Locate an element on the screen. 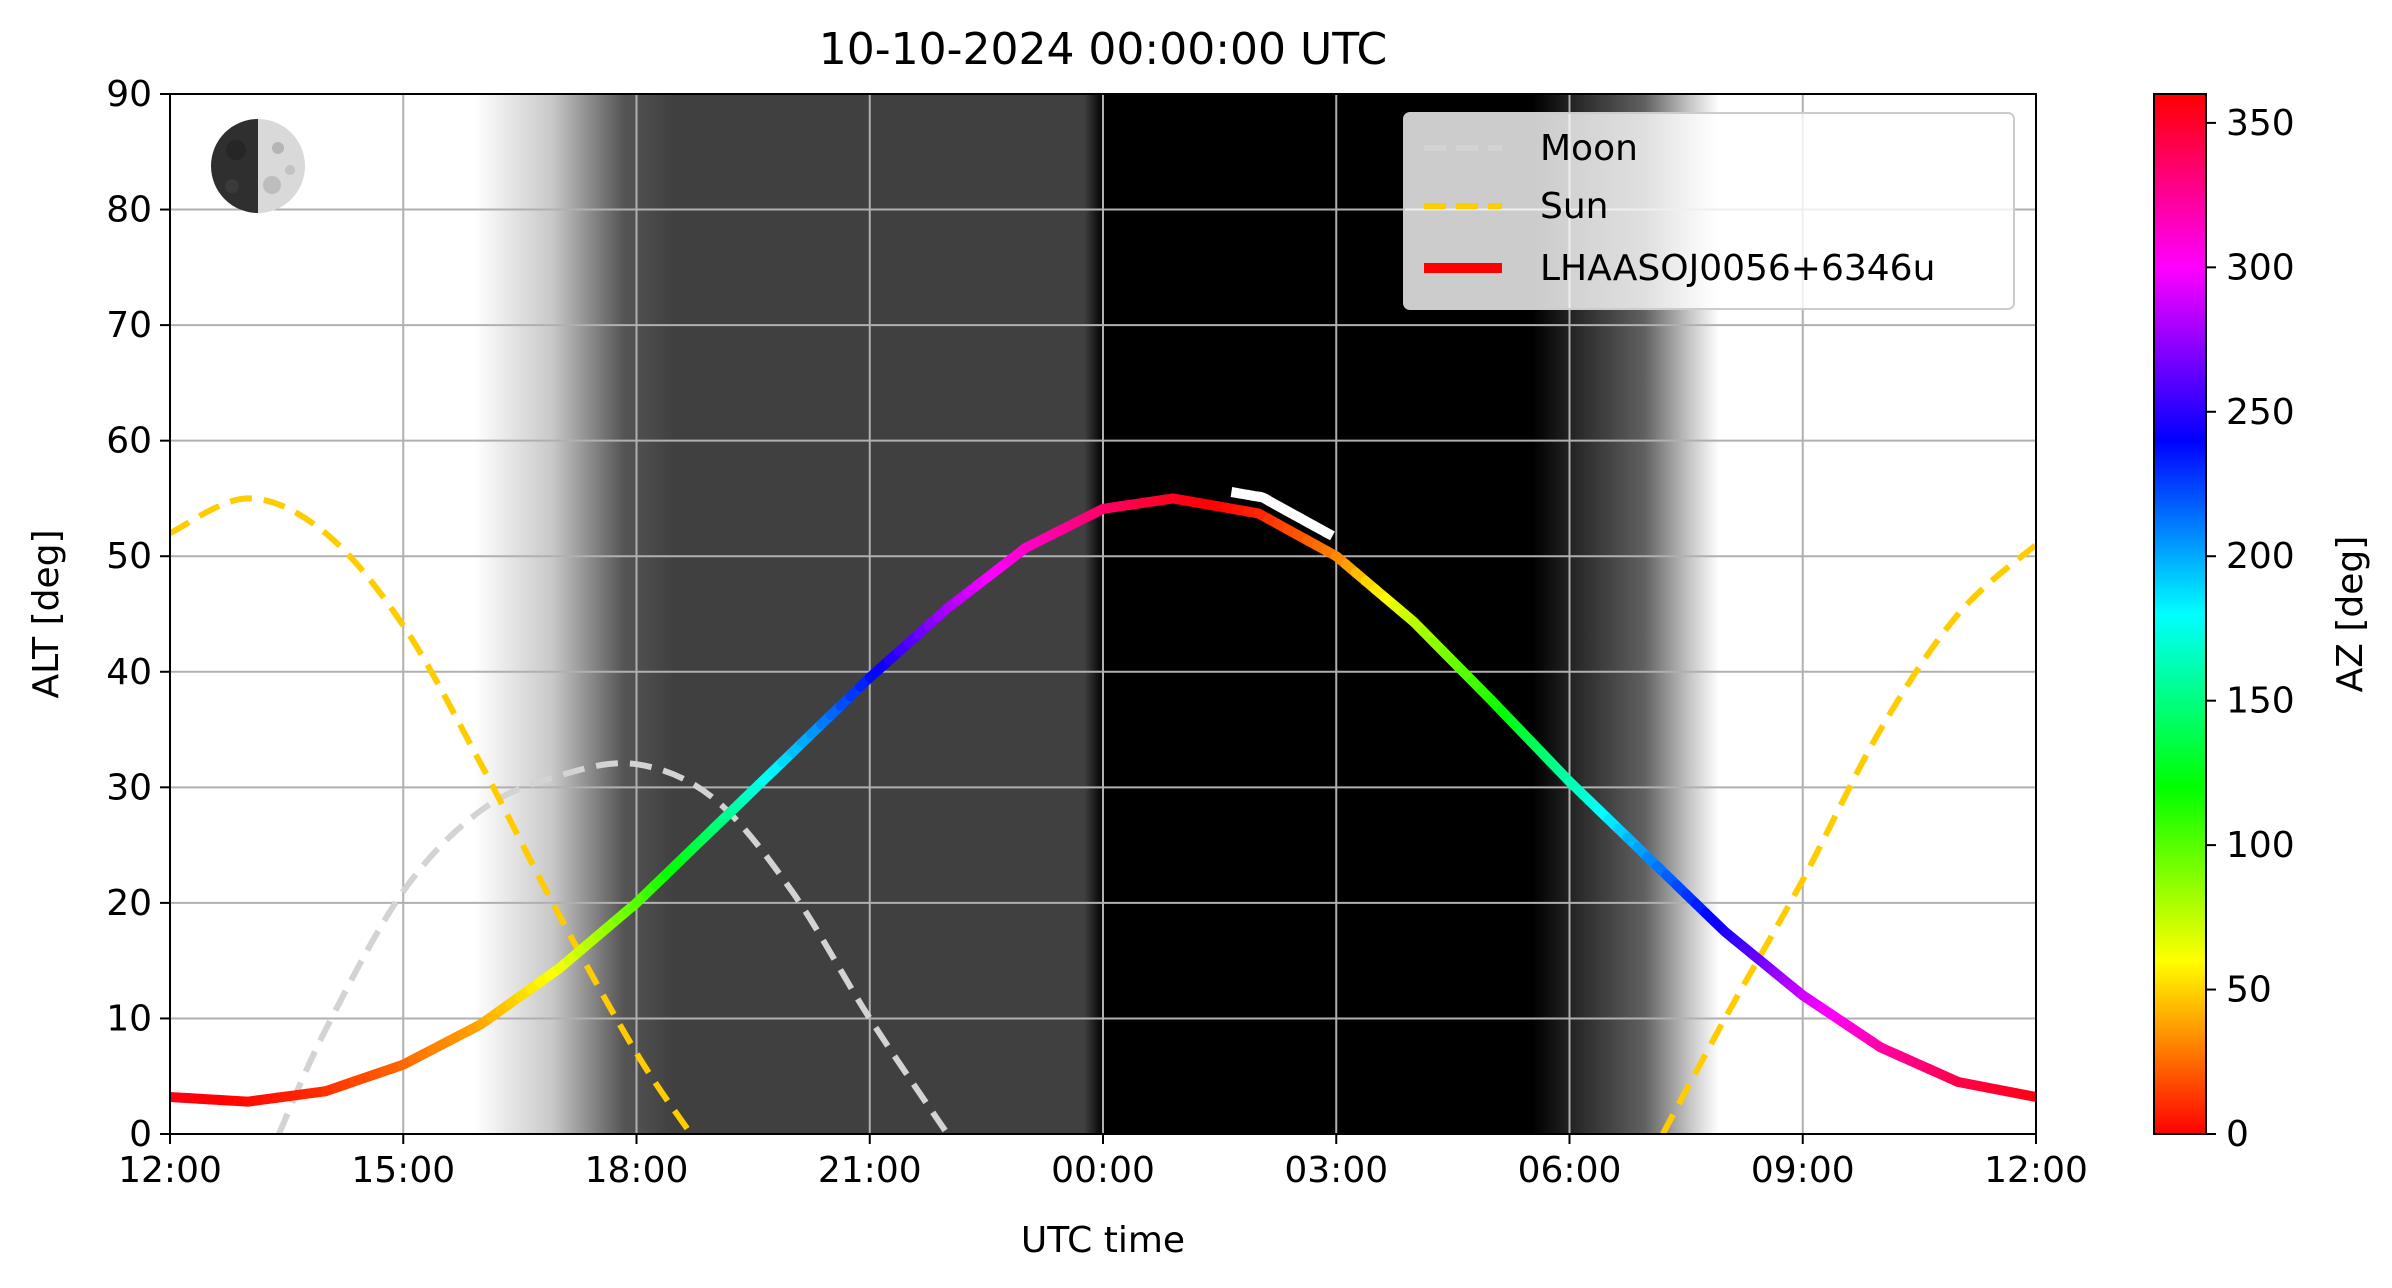  colorbar-tick-label: 350 is located at coordinates (2260, 123).